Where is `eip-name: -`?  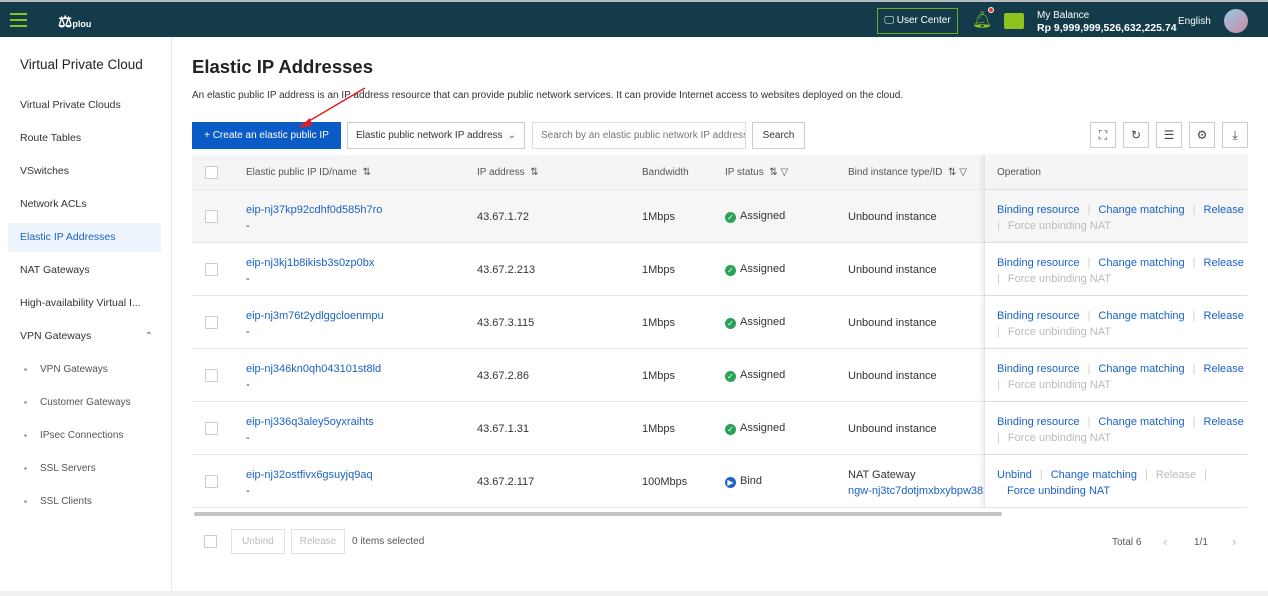 eip-name: - is located at coordinates (248, 226).